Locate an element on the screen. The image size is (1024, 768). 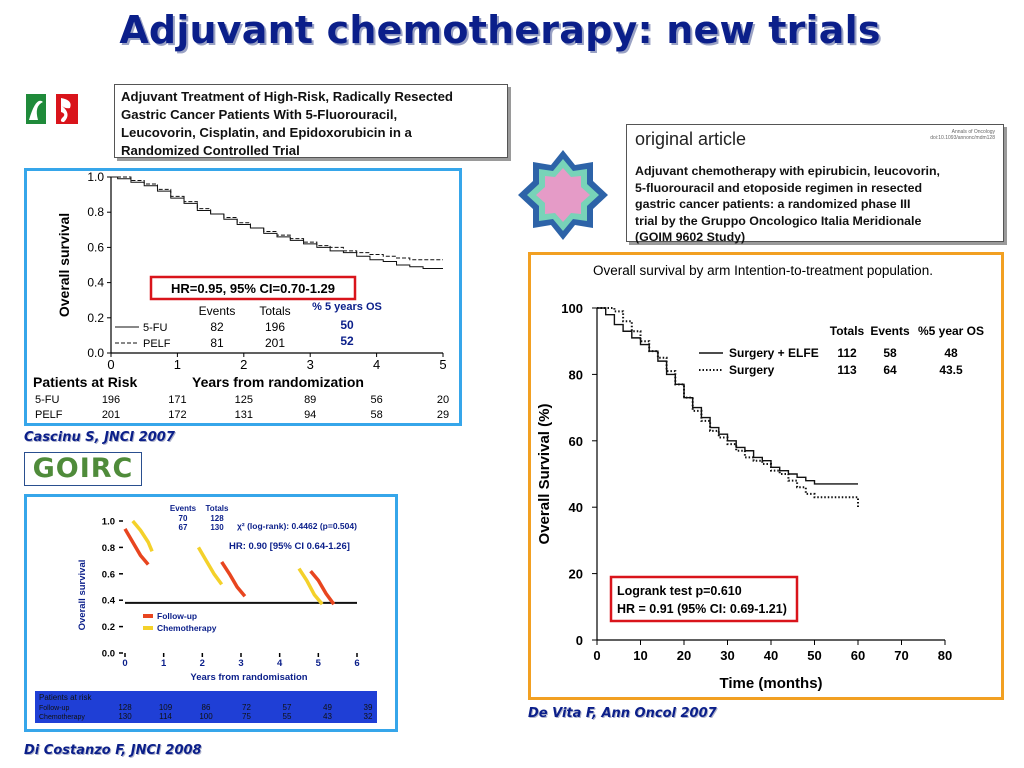
chart1-legend-totals: 201 is located at coordinates (275, 343).